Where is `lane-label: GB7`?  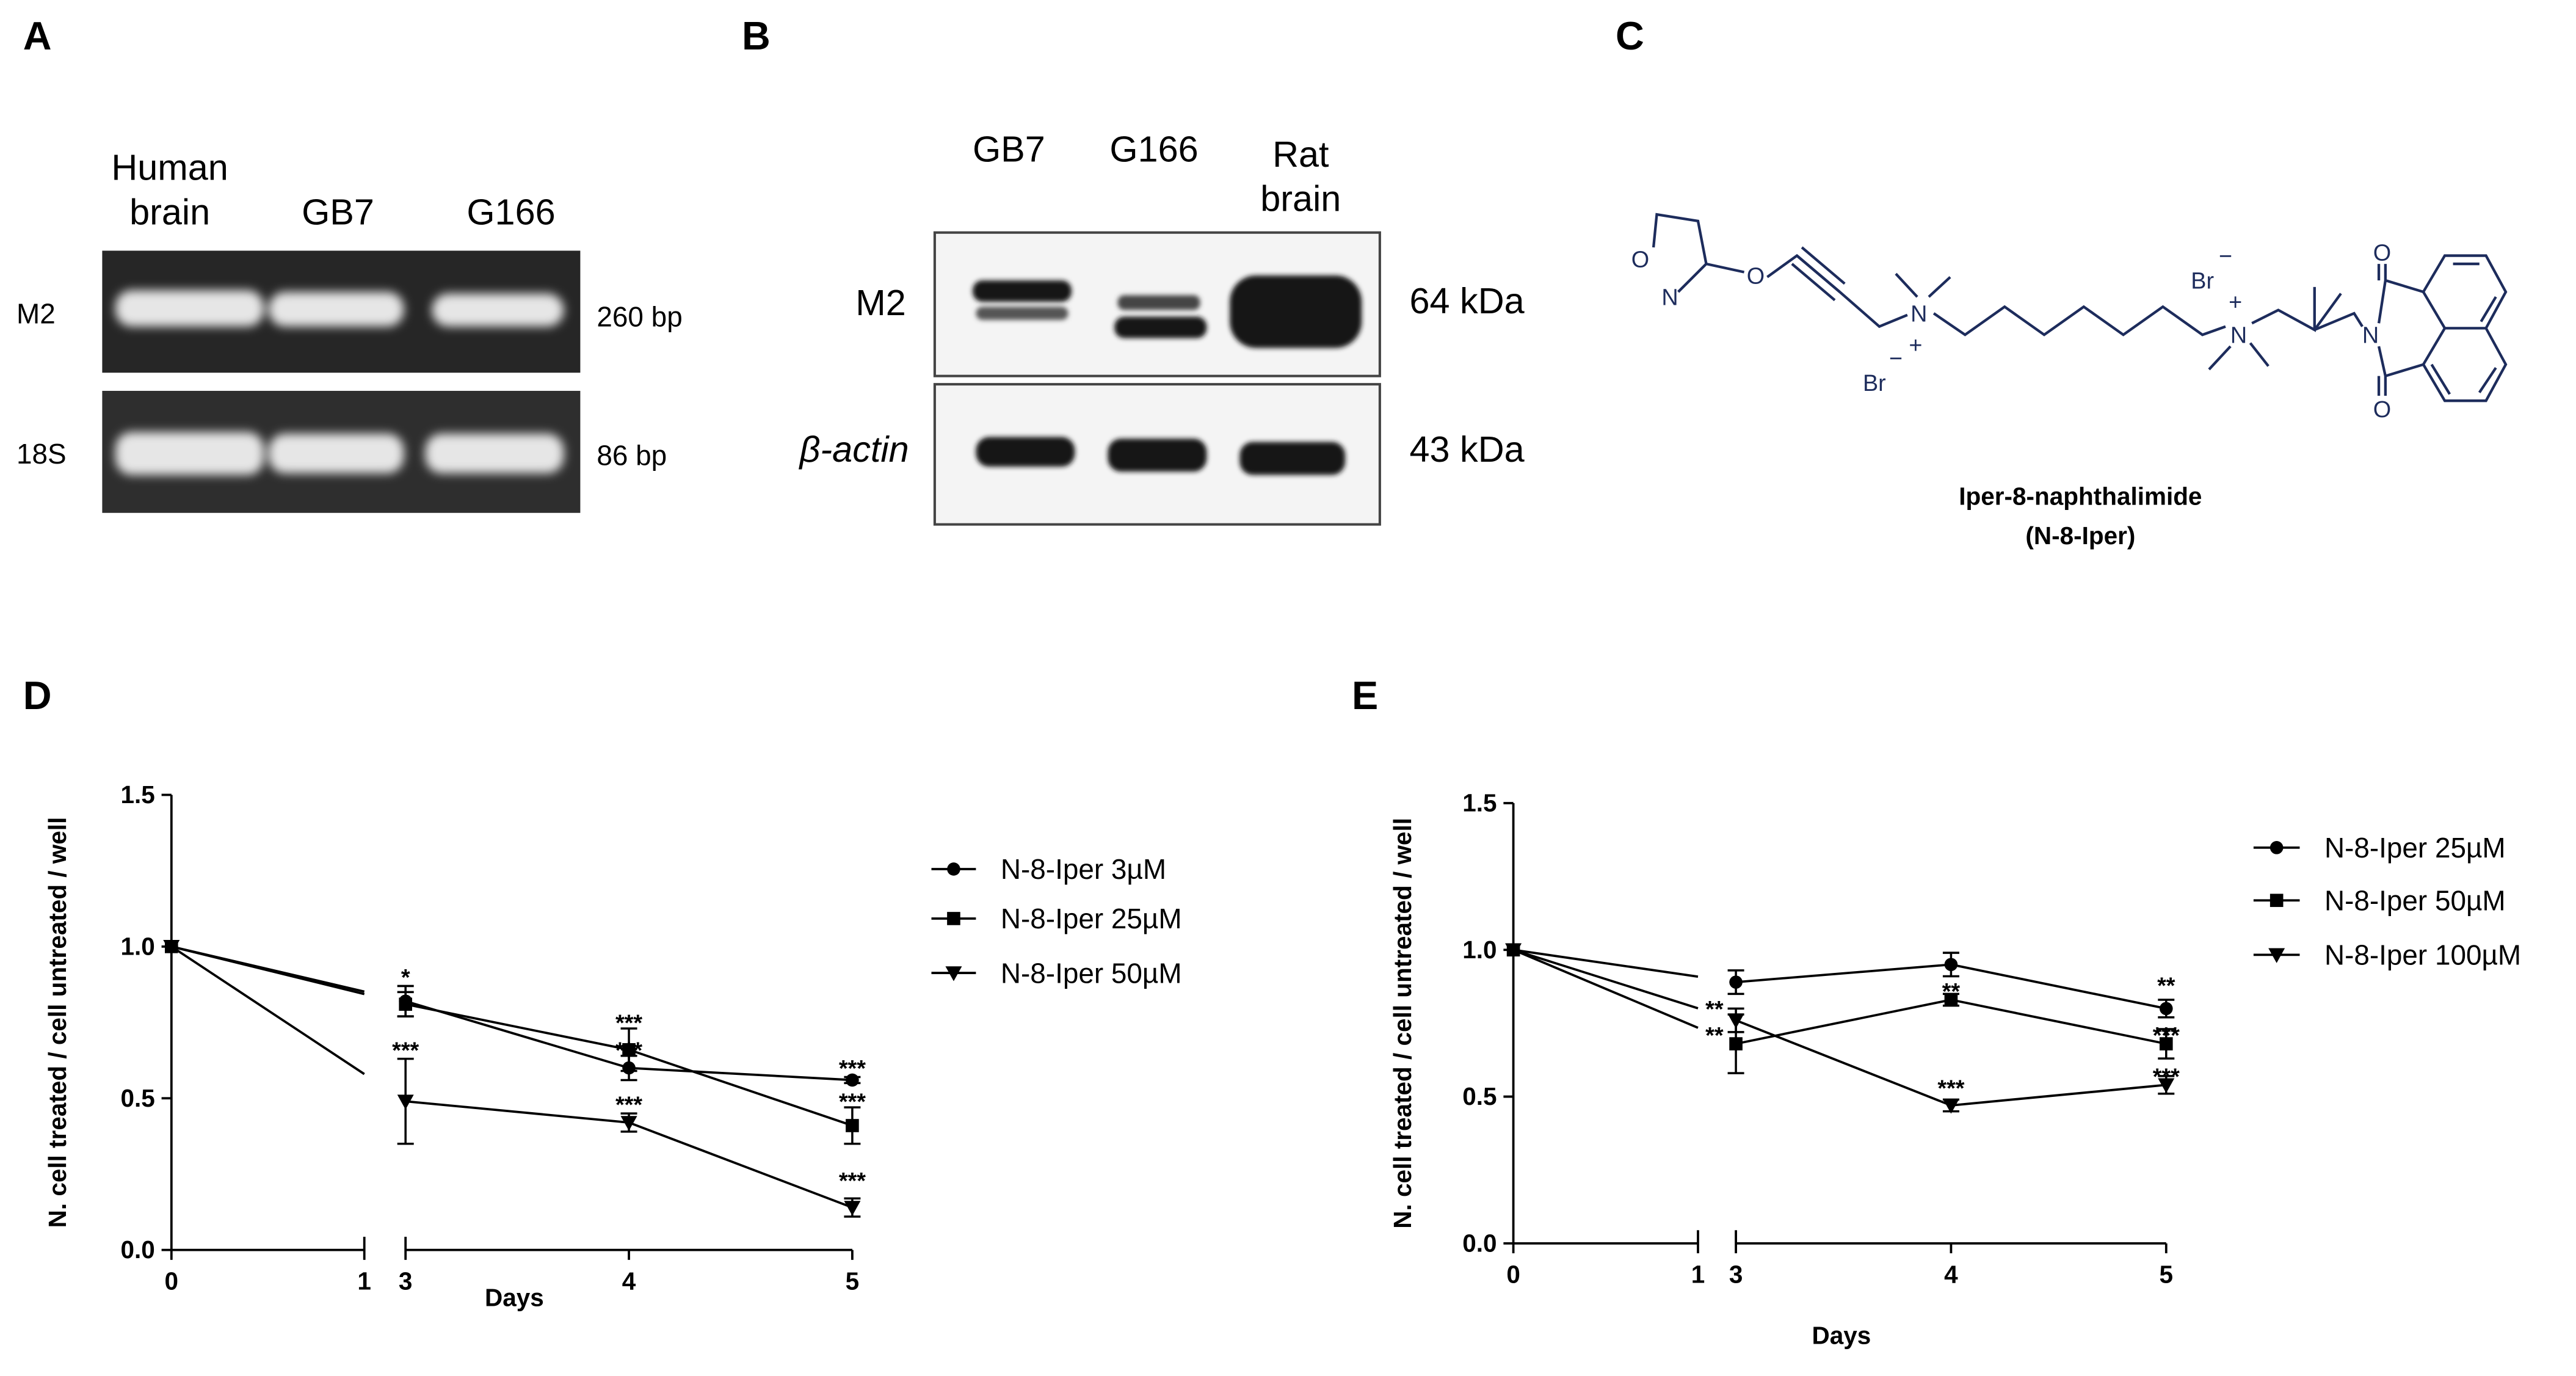
lane-label: GB7 is located at coordinates (338, 211).